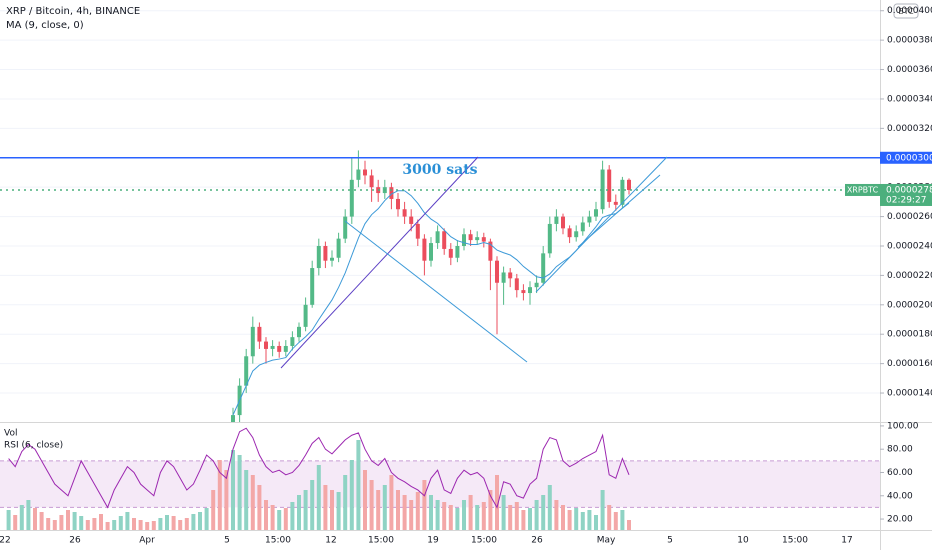 The width and height of the screenshot is (932, 550). What do you see at coordinates (900, 520) in the screenshot?
I see `y-tick-label: 20.00` at bounding box center [900, 520].